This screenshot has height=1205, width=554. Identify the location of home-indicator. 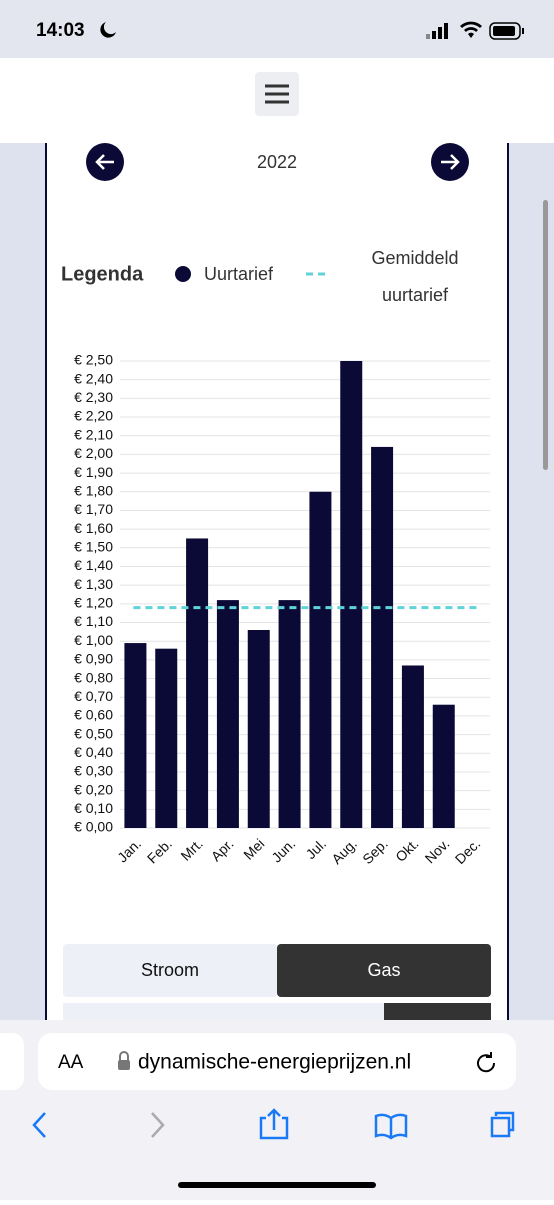
(277, 1185).